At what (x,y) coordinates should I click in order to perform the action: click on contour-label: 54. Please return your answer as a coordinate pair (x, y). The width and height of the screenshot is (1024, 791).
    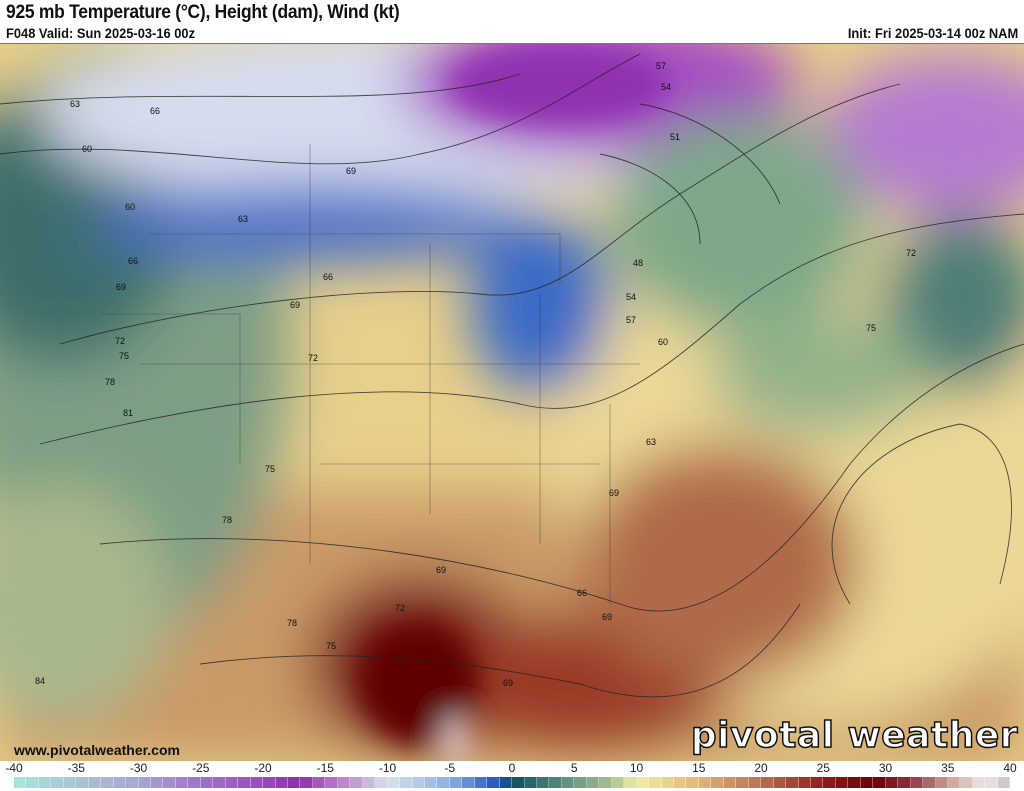
    Looking at the image, I should click on (631, 297).